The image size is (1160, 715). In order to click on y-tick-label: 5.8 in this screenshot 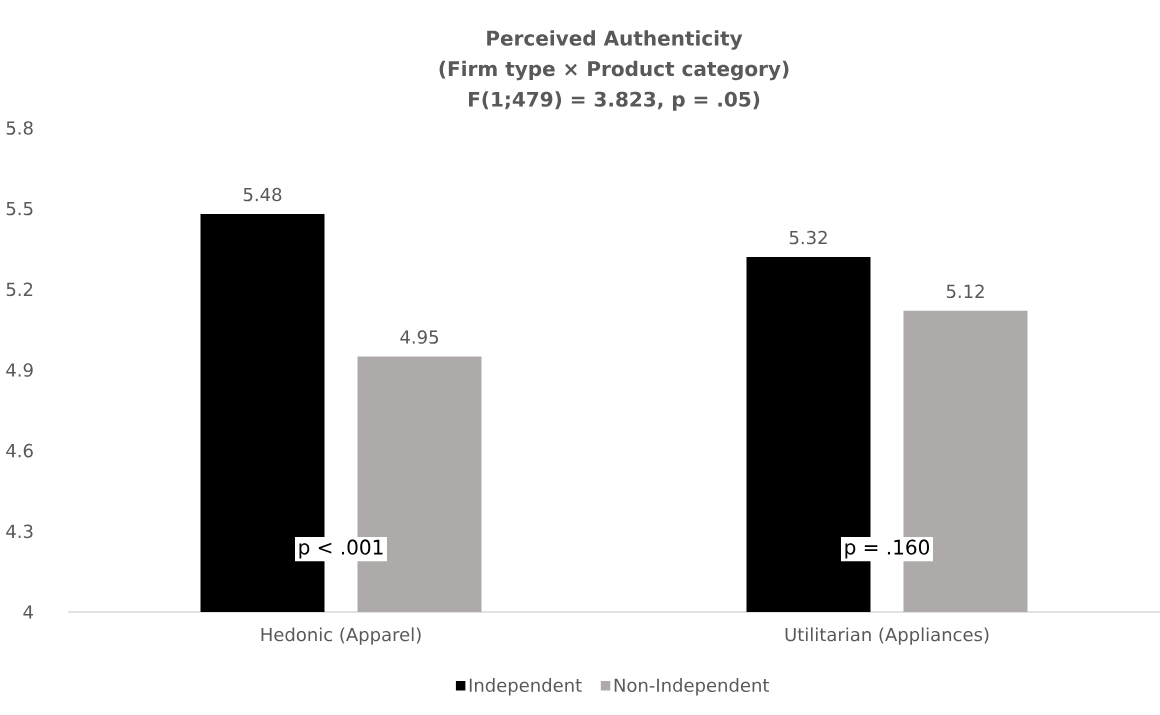, I will do `click(19, 128)`.